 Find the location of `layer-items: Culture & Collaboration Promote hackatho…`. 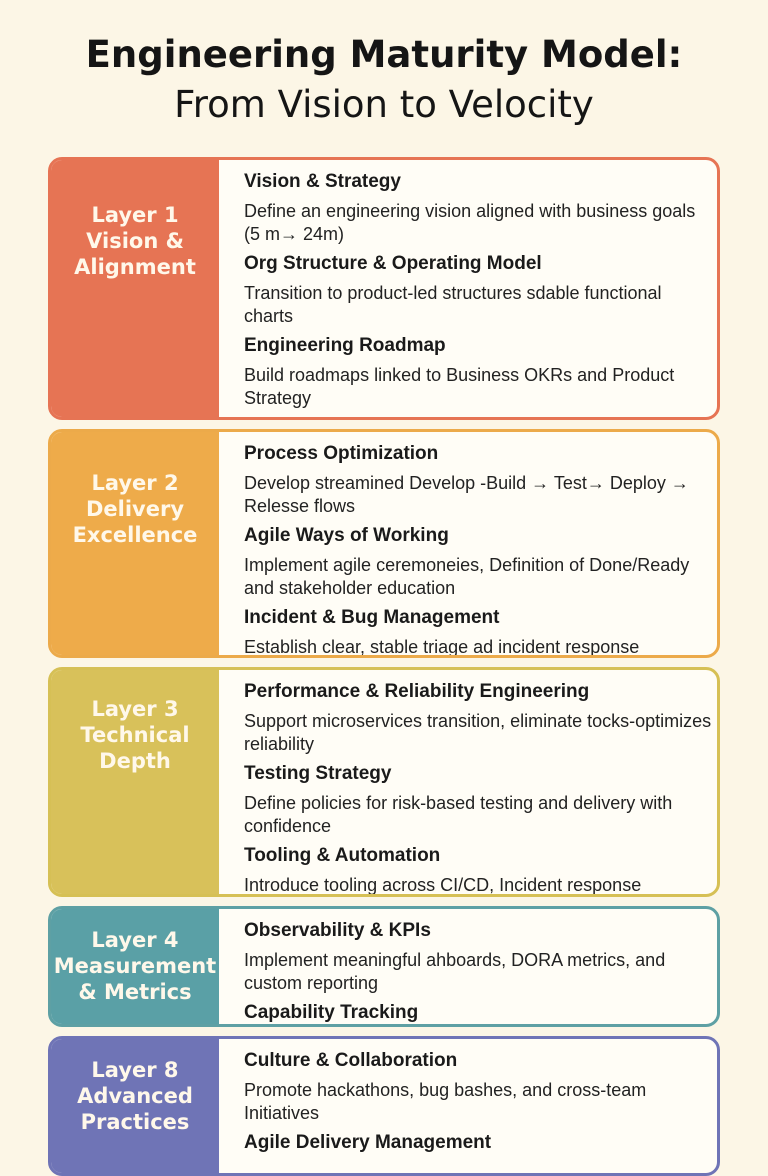

layer-items: Culture & Collaboration Promote hackatho… is located at coordinates (478, 1102).